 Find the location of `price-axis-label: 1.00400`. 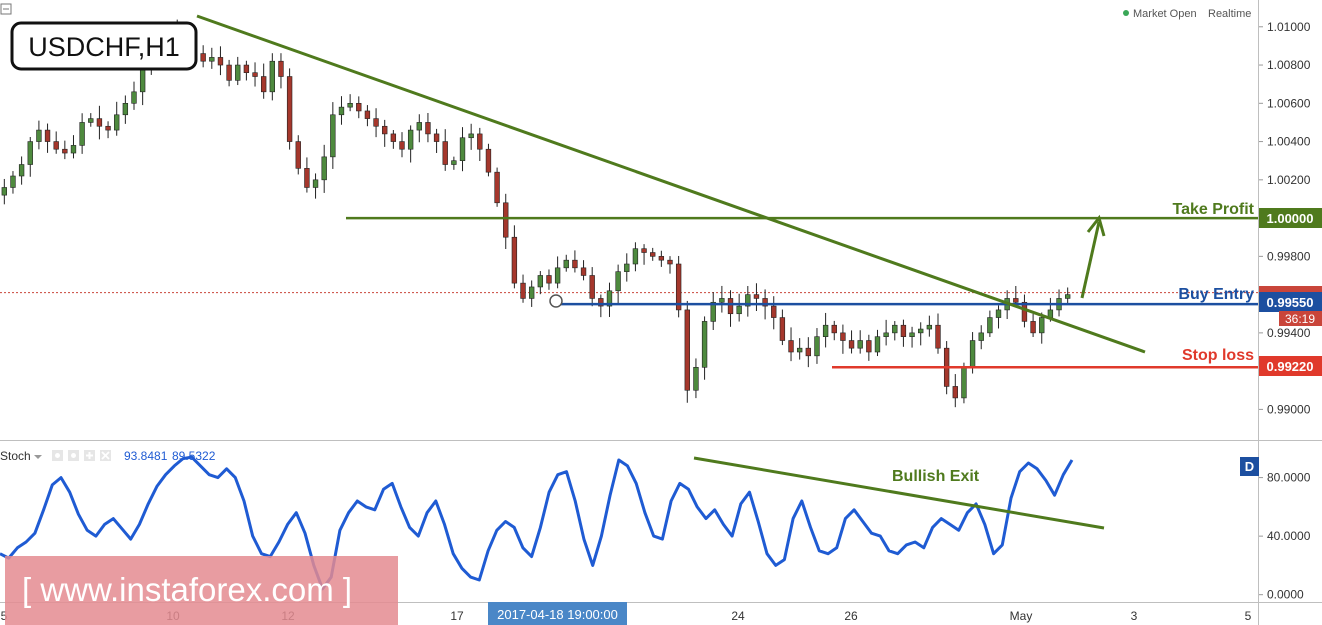

price-axis-label: 1.00400 is located at coordinates (1289, 142).